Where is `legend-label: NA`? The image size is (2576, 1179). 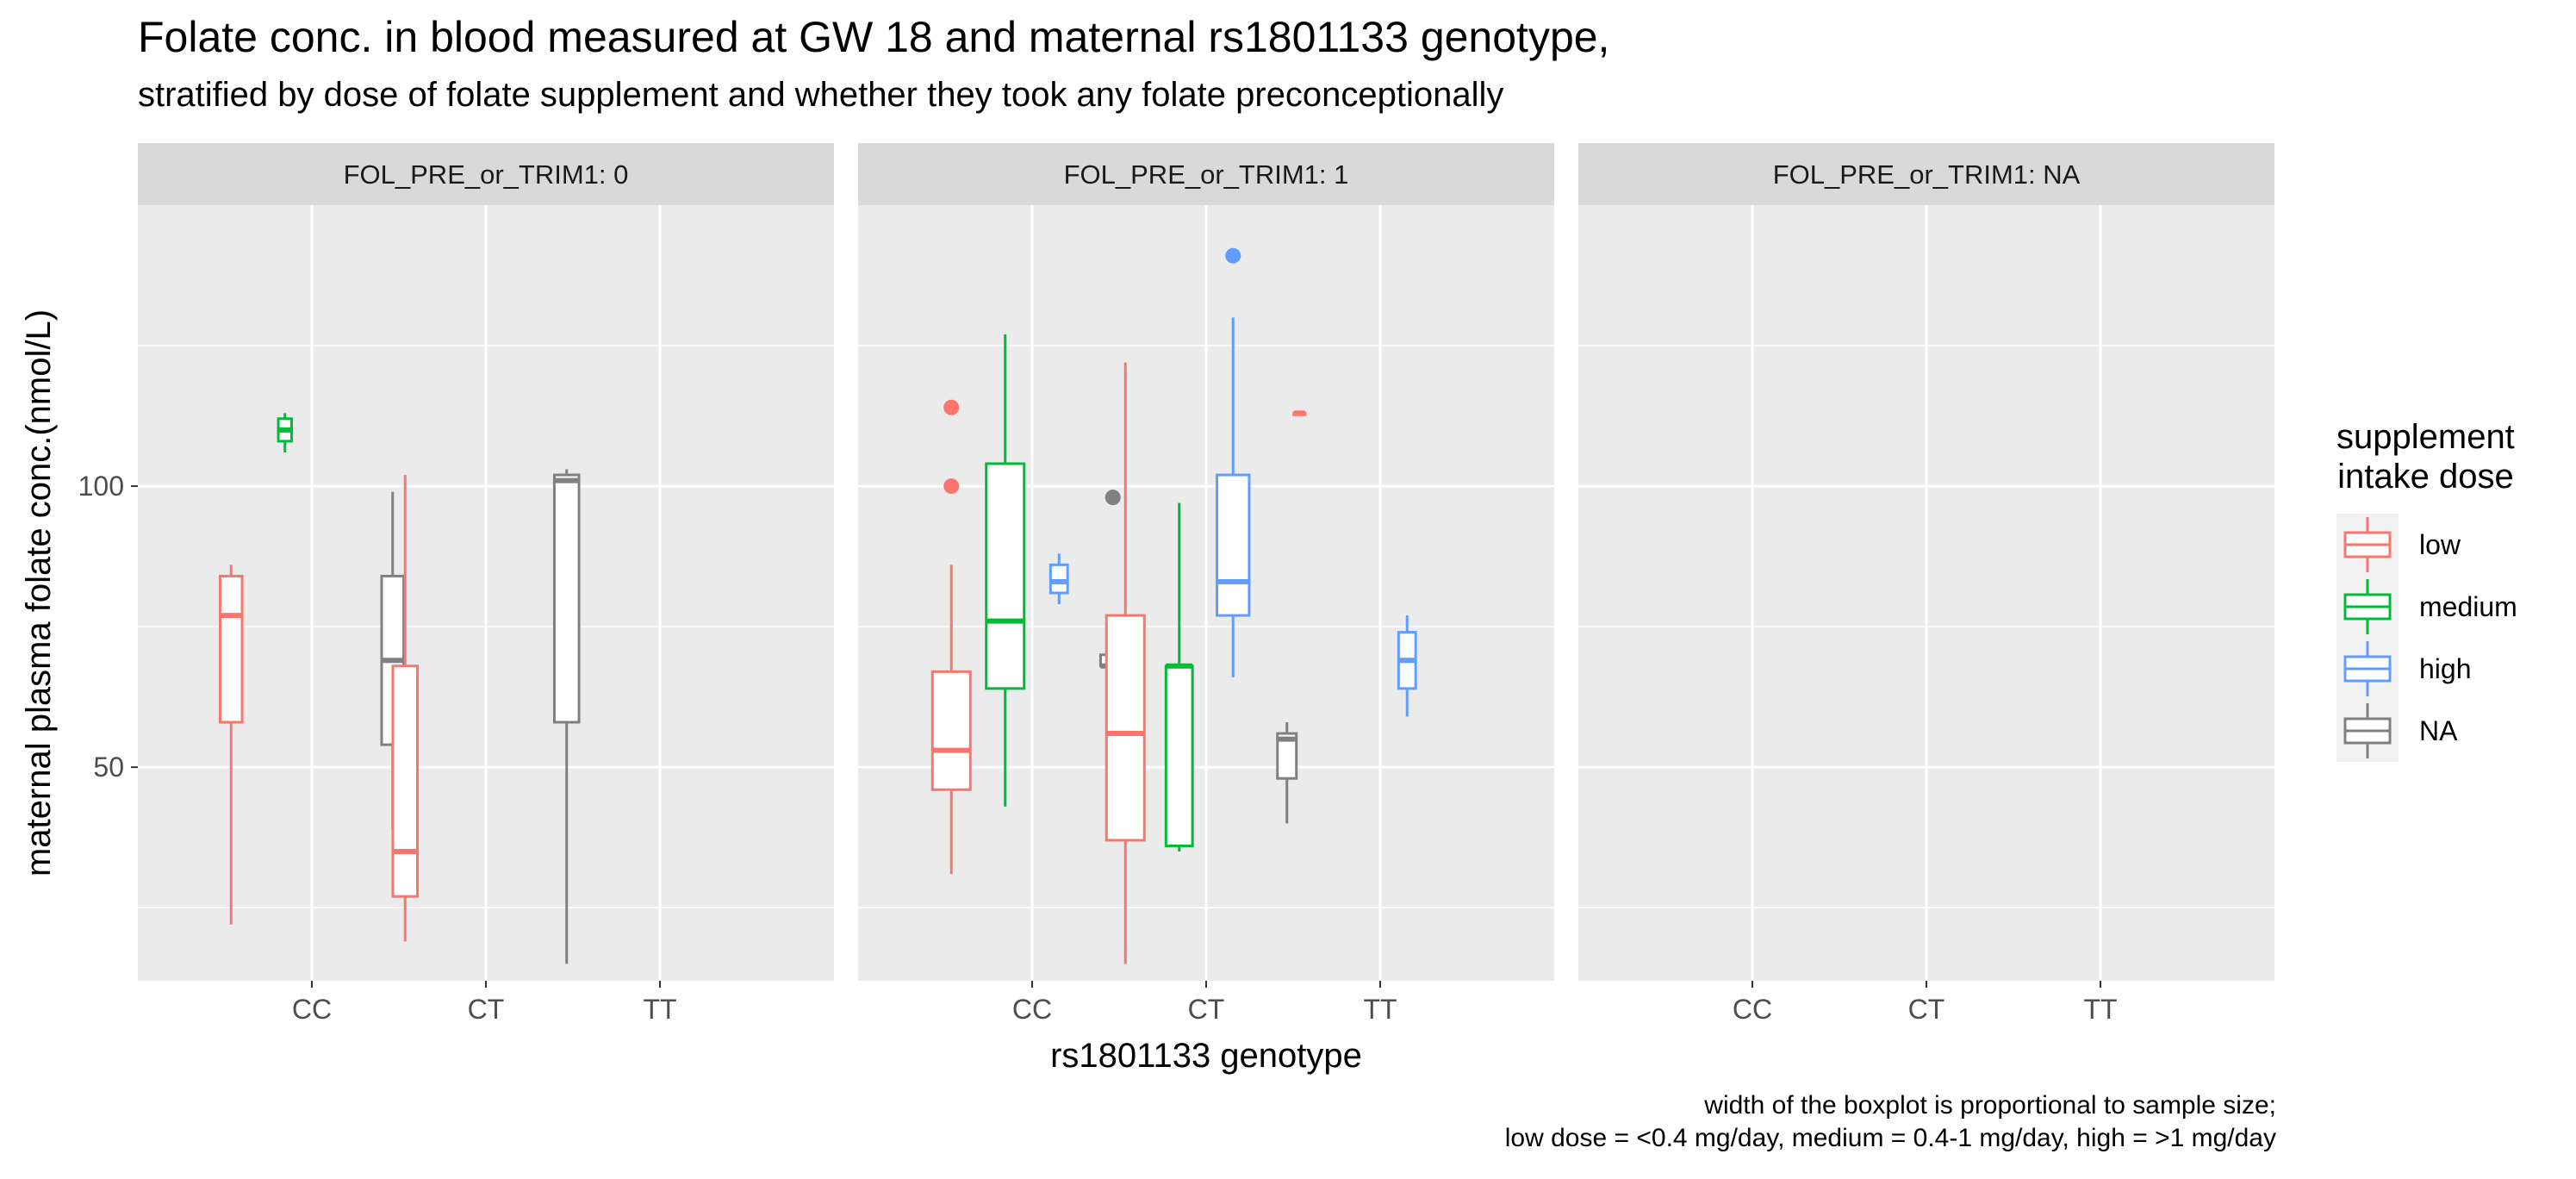
legend-label: NA is located at coordinates (2438, 730).